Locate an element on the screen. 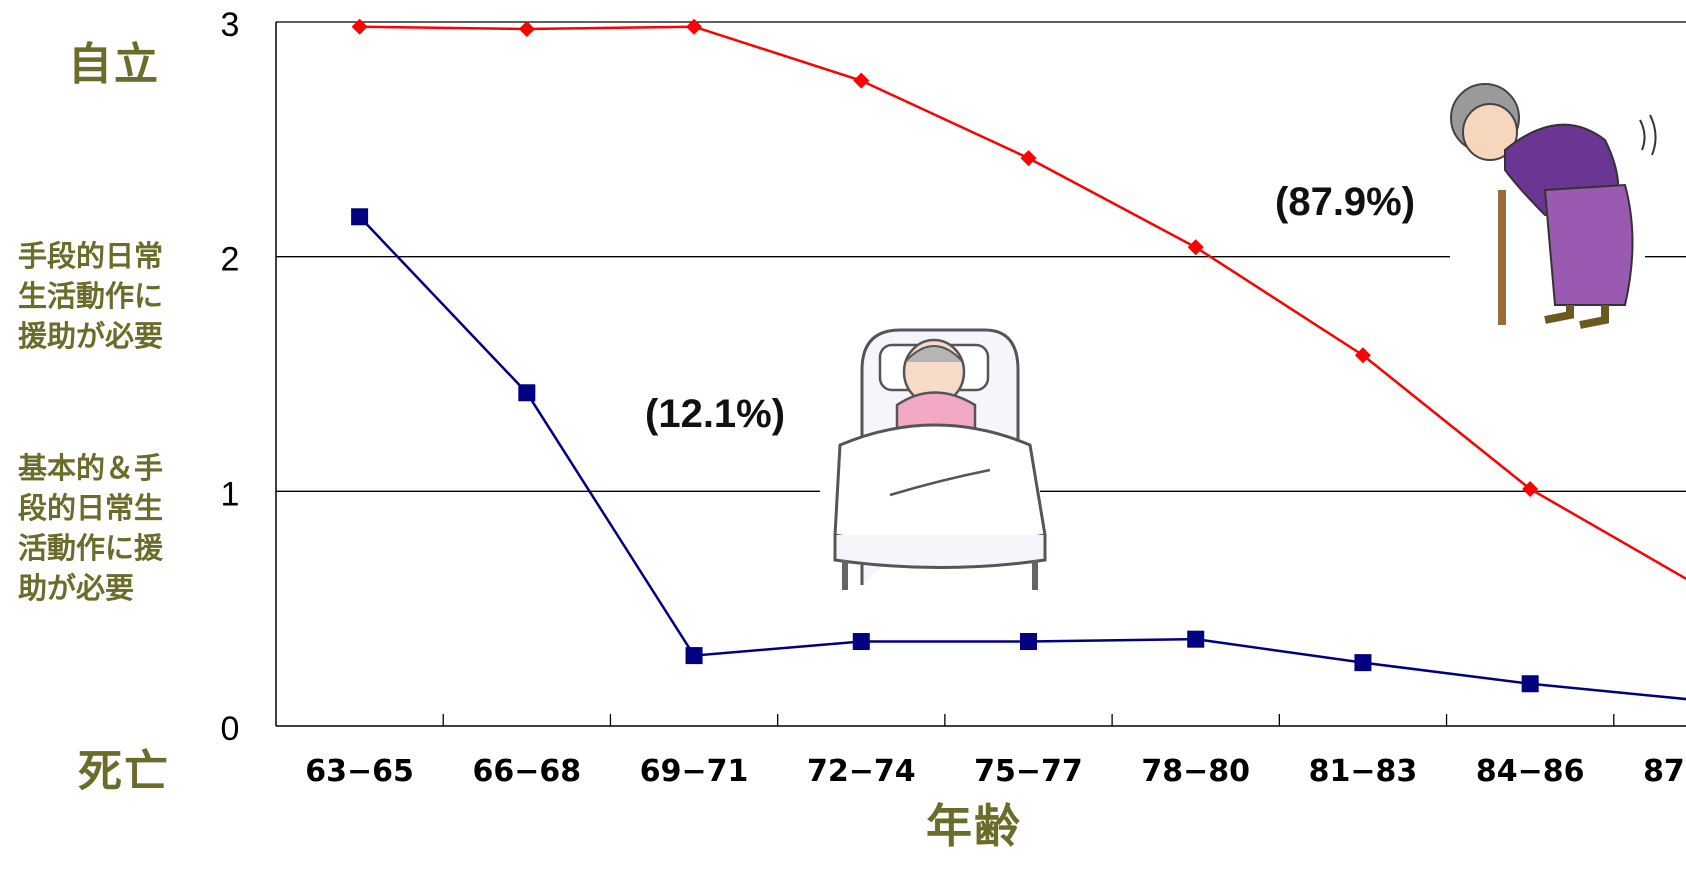 Image resolution: width=1686 pixels, height=872 pixels. y-tick-label-3: 3 is located at coordinates (230, 25).